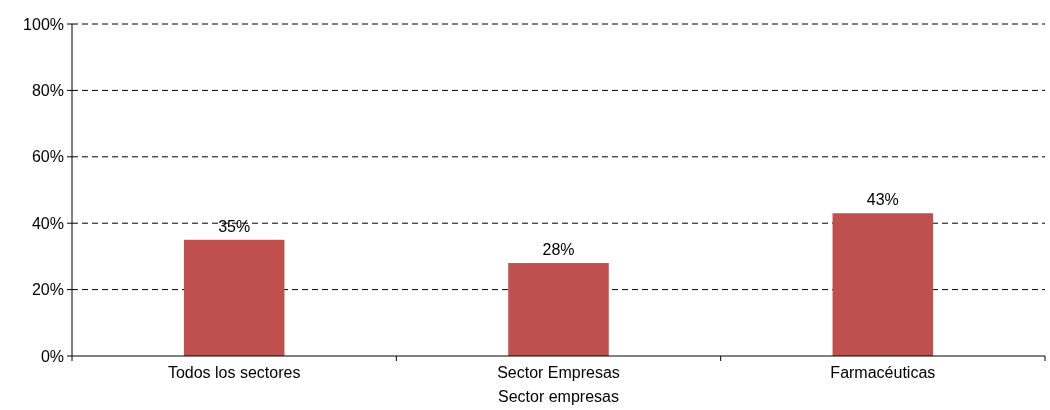  What do you see at coordinates (43, 24) in the screenshot?
I see `y-tick-label: 100%` at bounding box center [43, 24].